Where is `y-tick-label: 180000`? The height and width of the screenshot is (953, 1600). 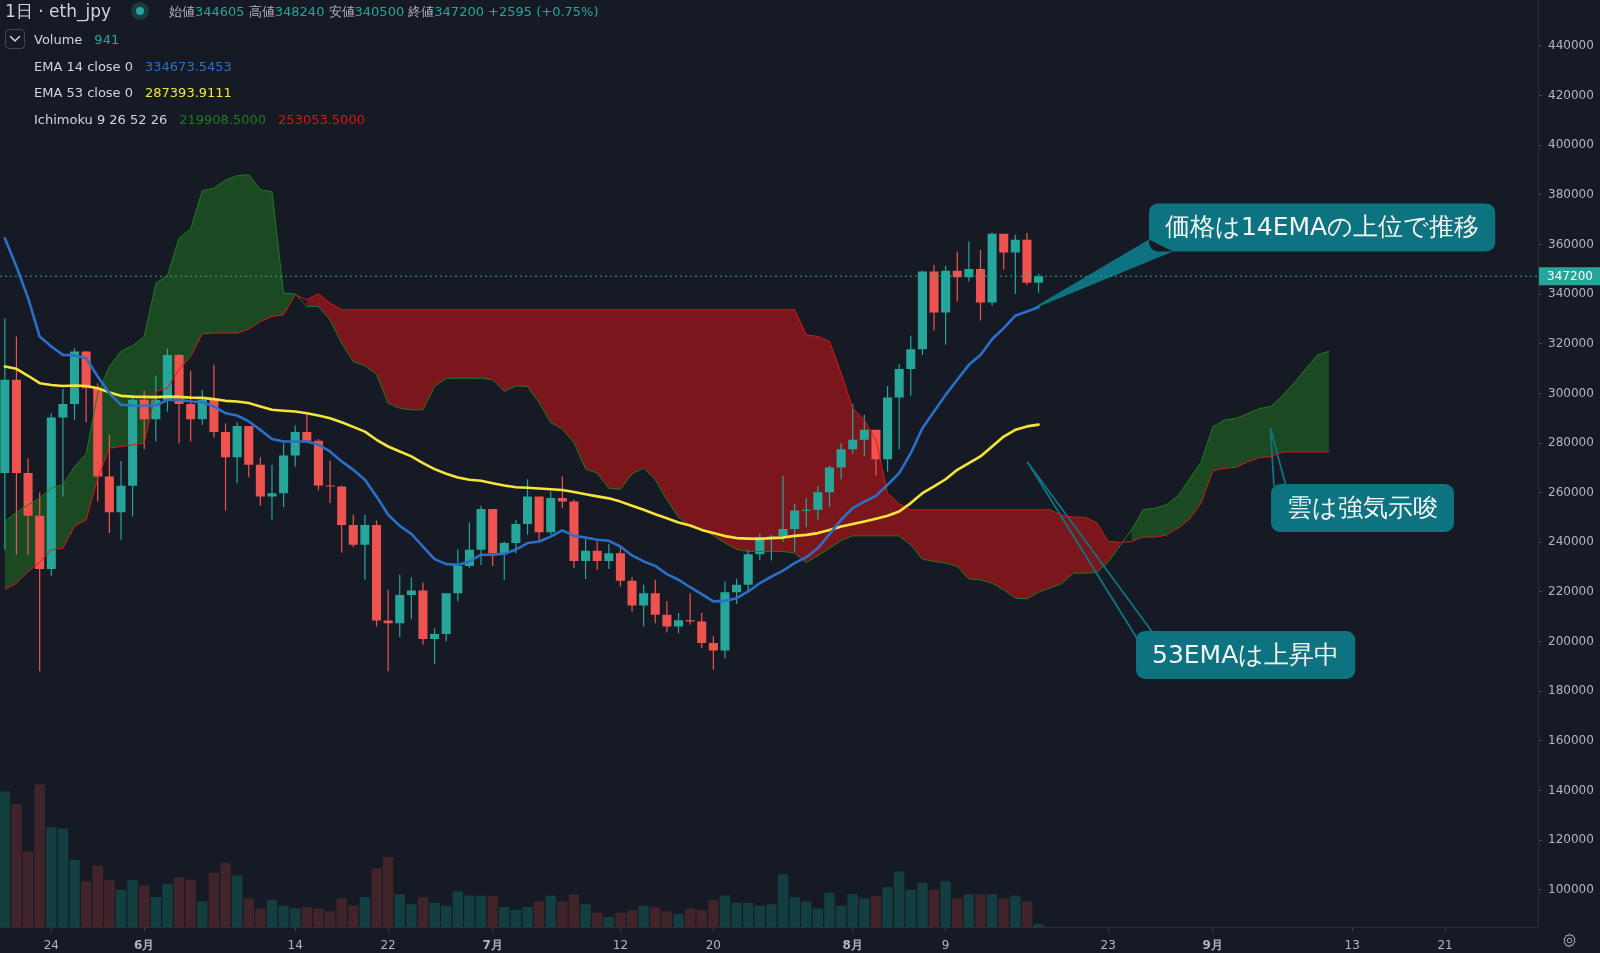 y-tick-label: 180000 is located at coordinates (1571, 690).